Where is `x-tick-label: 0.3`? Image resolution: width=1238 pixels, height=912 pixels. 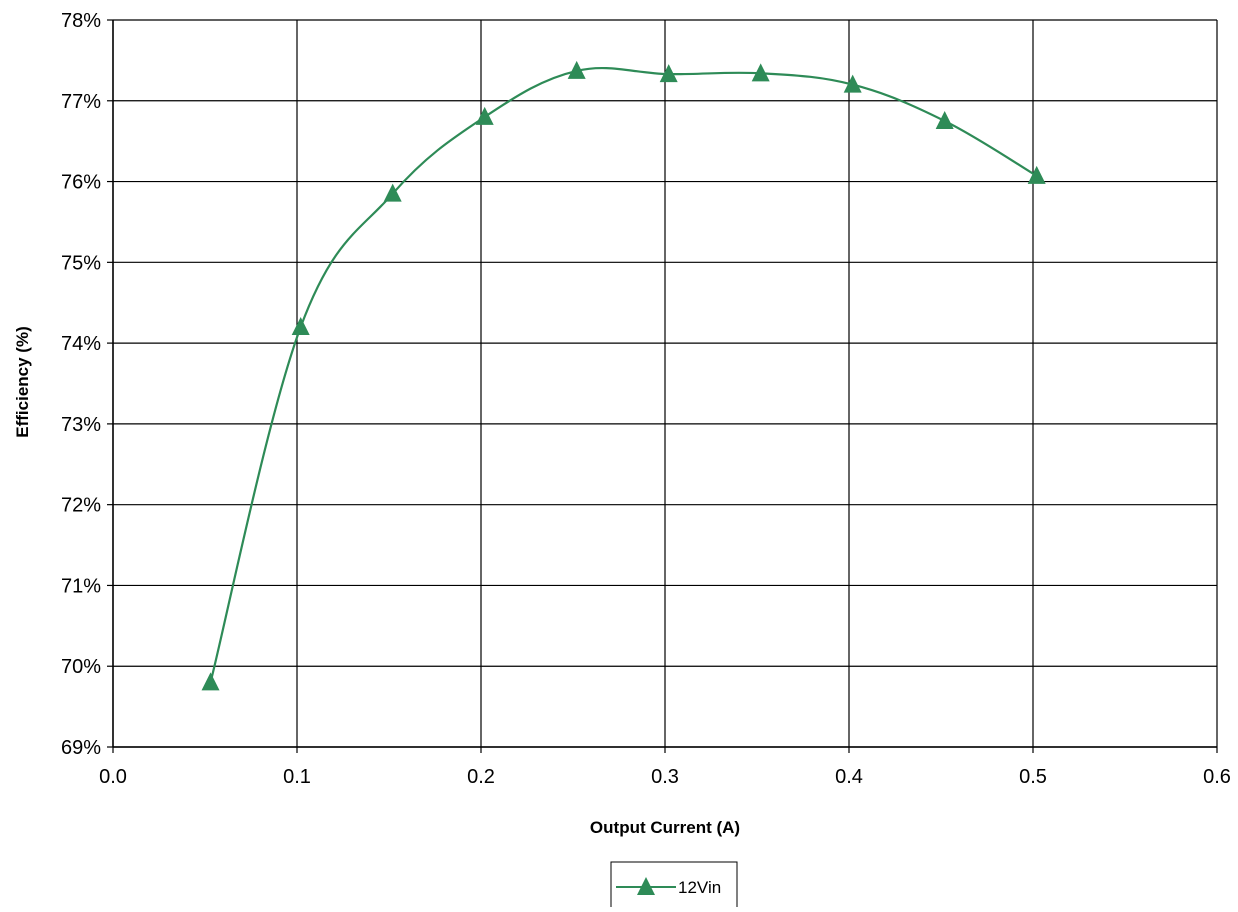 x-tick-label: 0.3 is located at coordinates (665, 777).